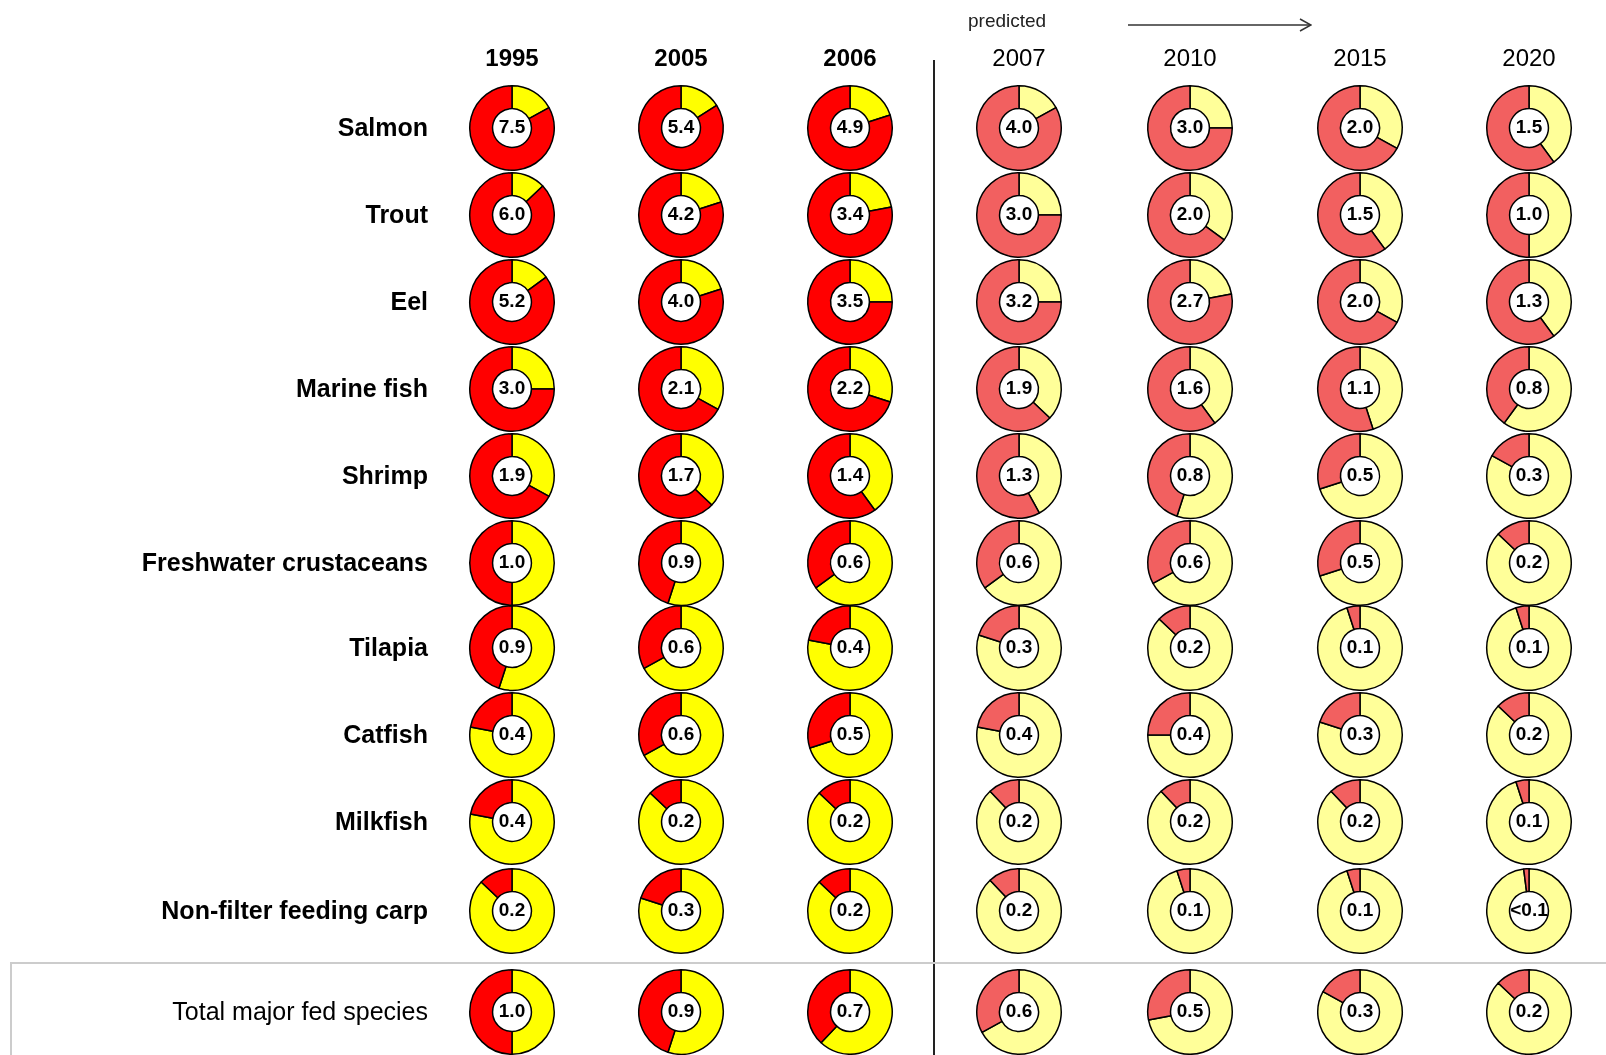 The height and width of the screenshot is (1055, 1606). What do you see at coordinates (681, 214) in the screenshot?
I see `text: 4.2` at bounding box center [681, 214].